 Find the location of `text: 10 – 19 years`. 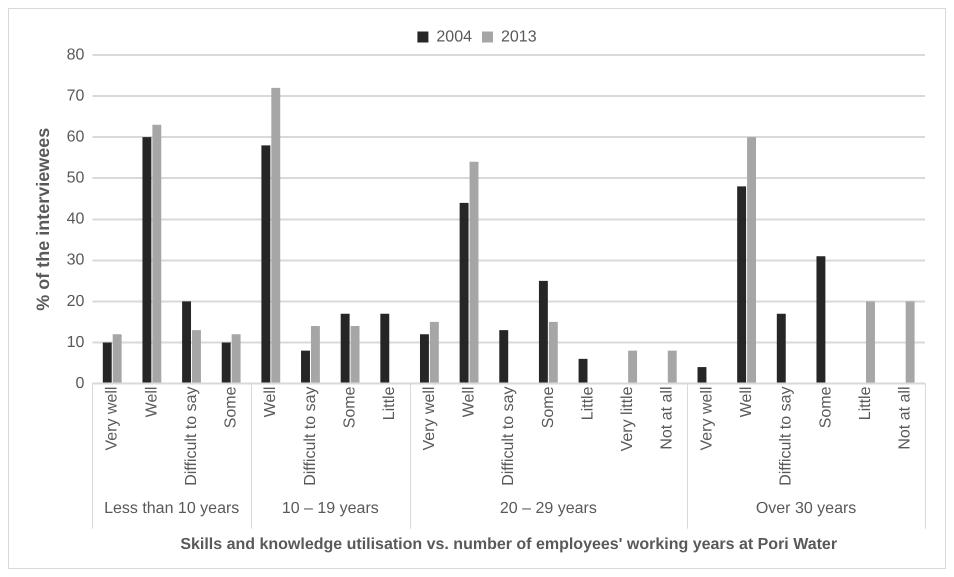

text: 10 – 19 years is located at coordinates (330, 509).